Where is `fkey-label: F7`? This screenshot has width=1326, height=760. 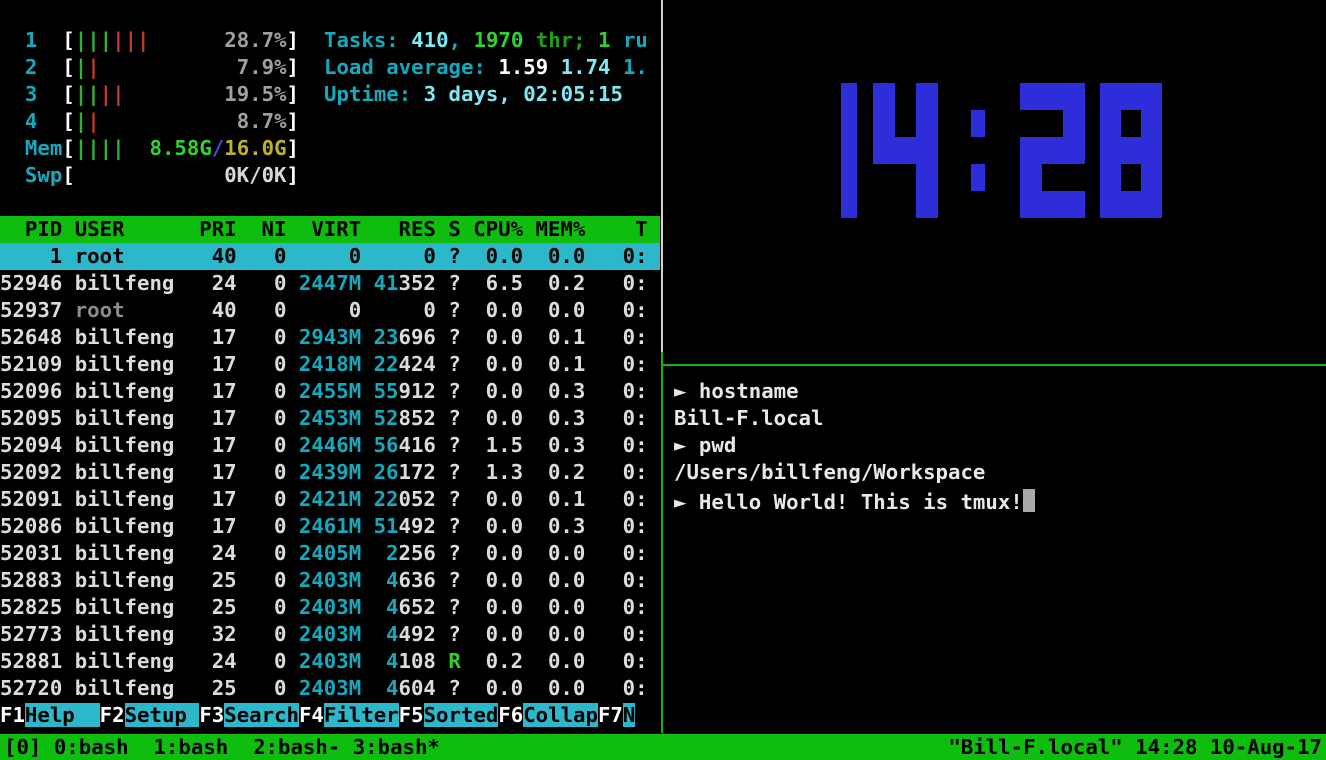 fkey-label: F7 is located at coordinates (610, 715).